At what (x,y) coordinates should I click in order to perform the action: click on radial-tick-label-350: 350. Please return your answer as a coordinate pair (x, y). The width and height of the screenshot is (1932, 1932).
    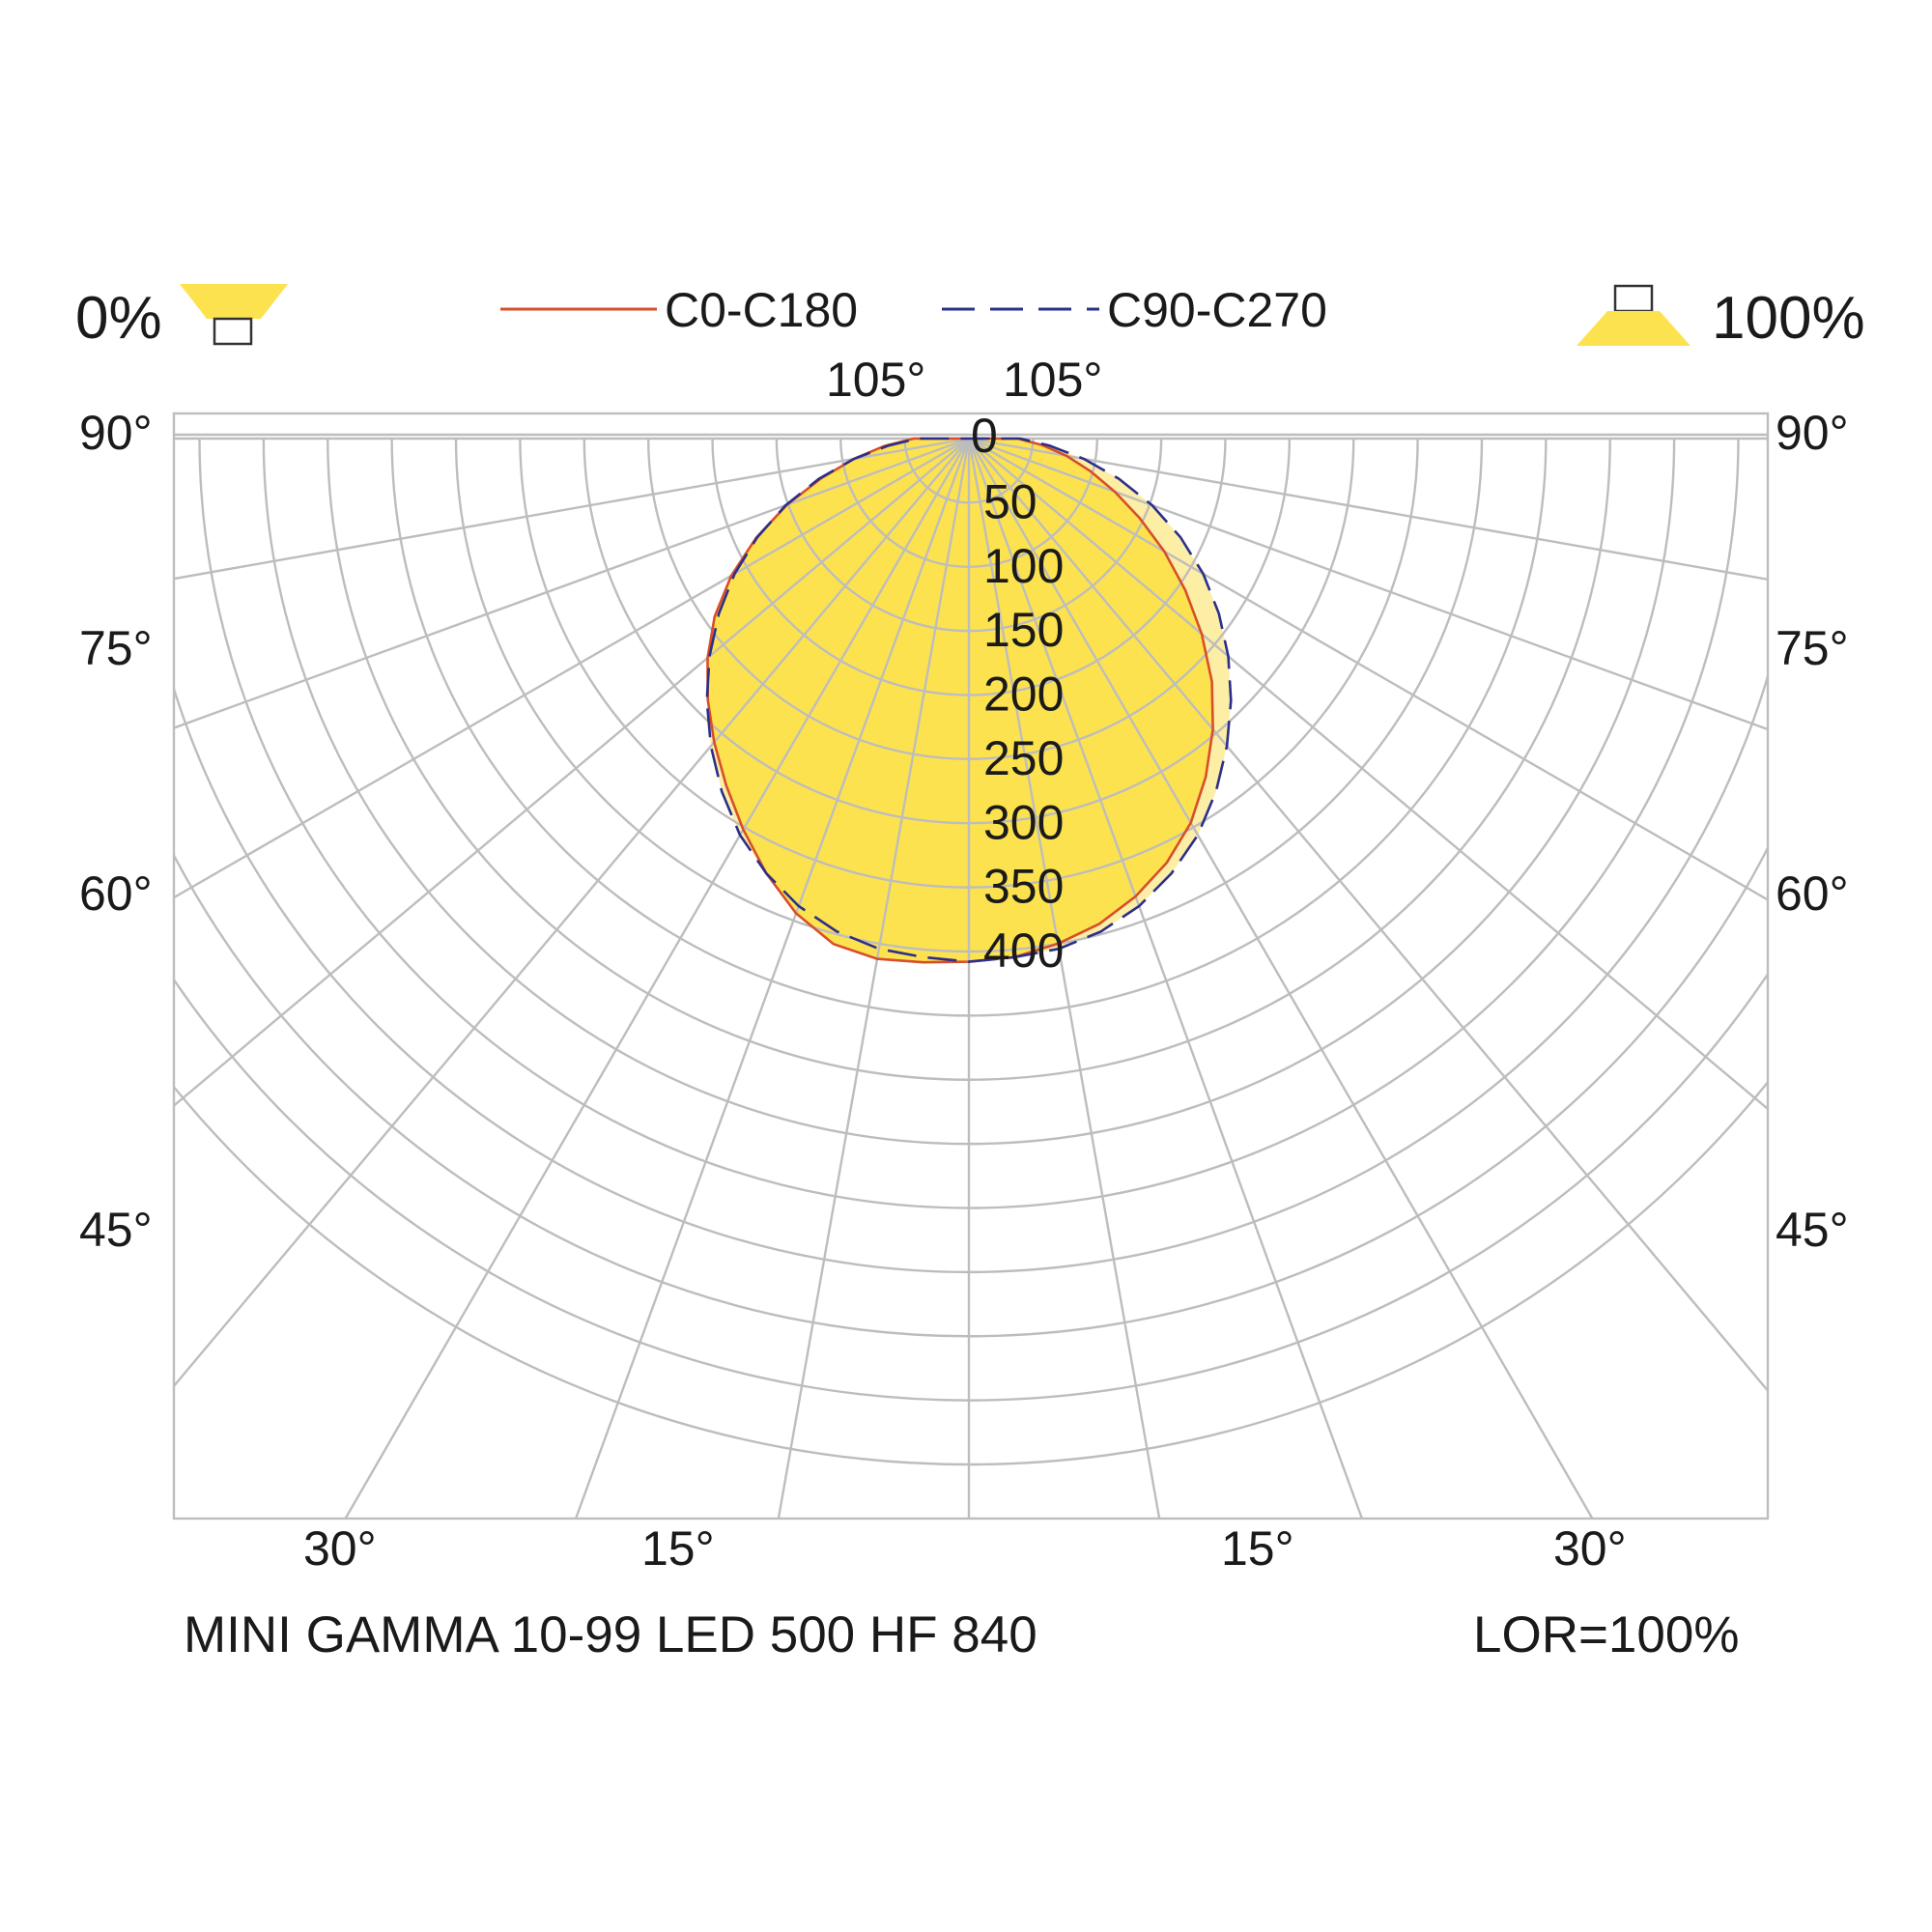
    Looking at the image, I should click on (1024, 887).